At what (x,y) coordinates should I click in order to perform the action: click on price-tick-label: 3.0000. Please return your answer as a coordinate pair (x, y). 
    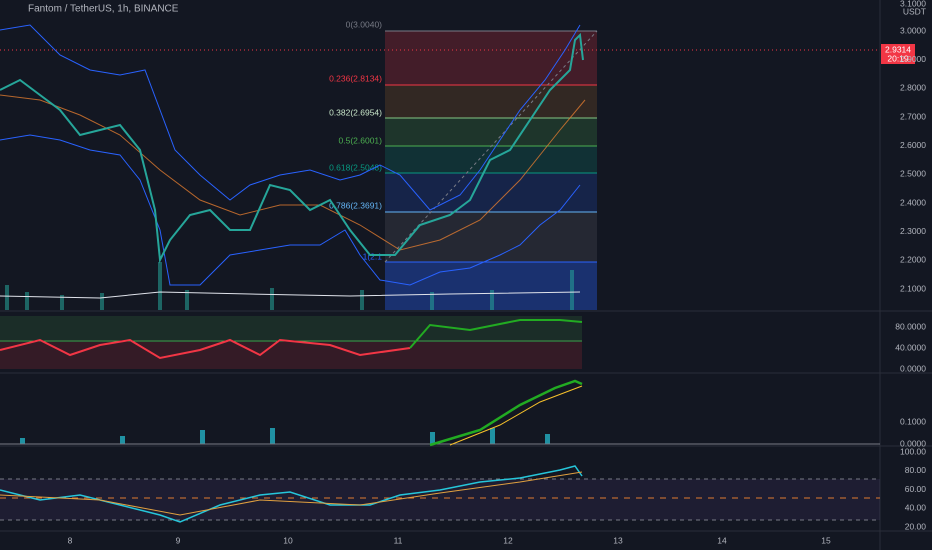
    Looking at the image, I should click on (913, 30).